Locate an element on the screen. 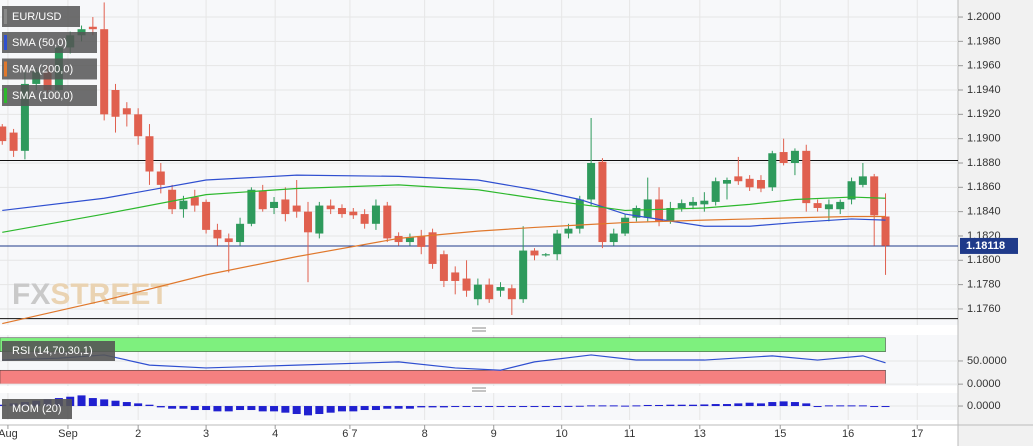 The height and width of the screenshot is (446, 1033). x-tick-label: 16 is located at coordinates (848, 434).